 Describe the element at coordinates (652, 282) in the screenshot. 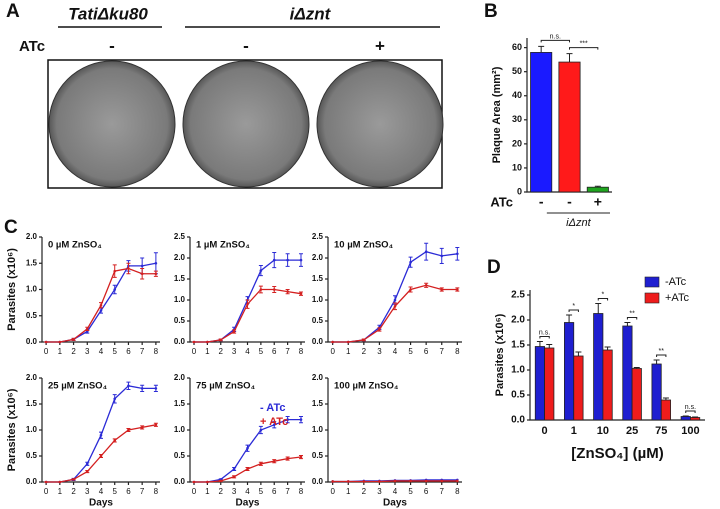

I see `legend-swatch` at that location.